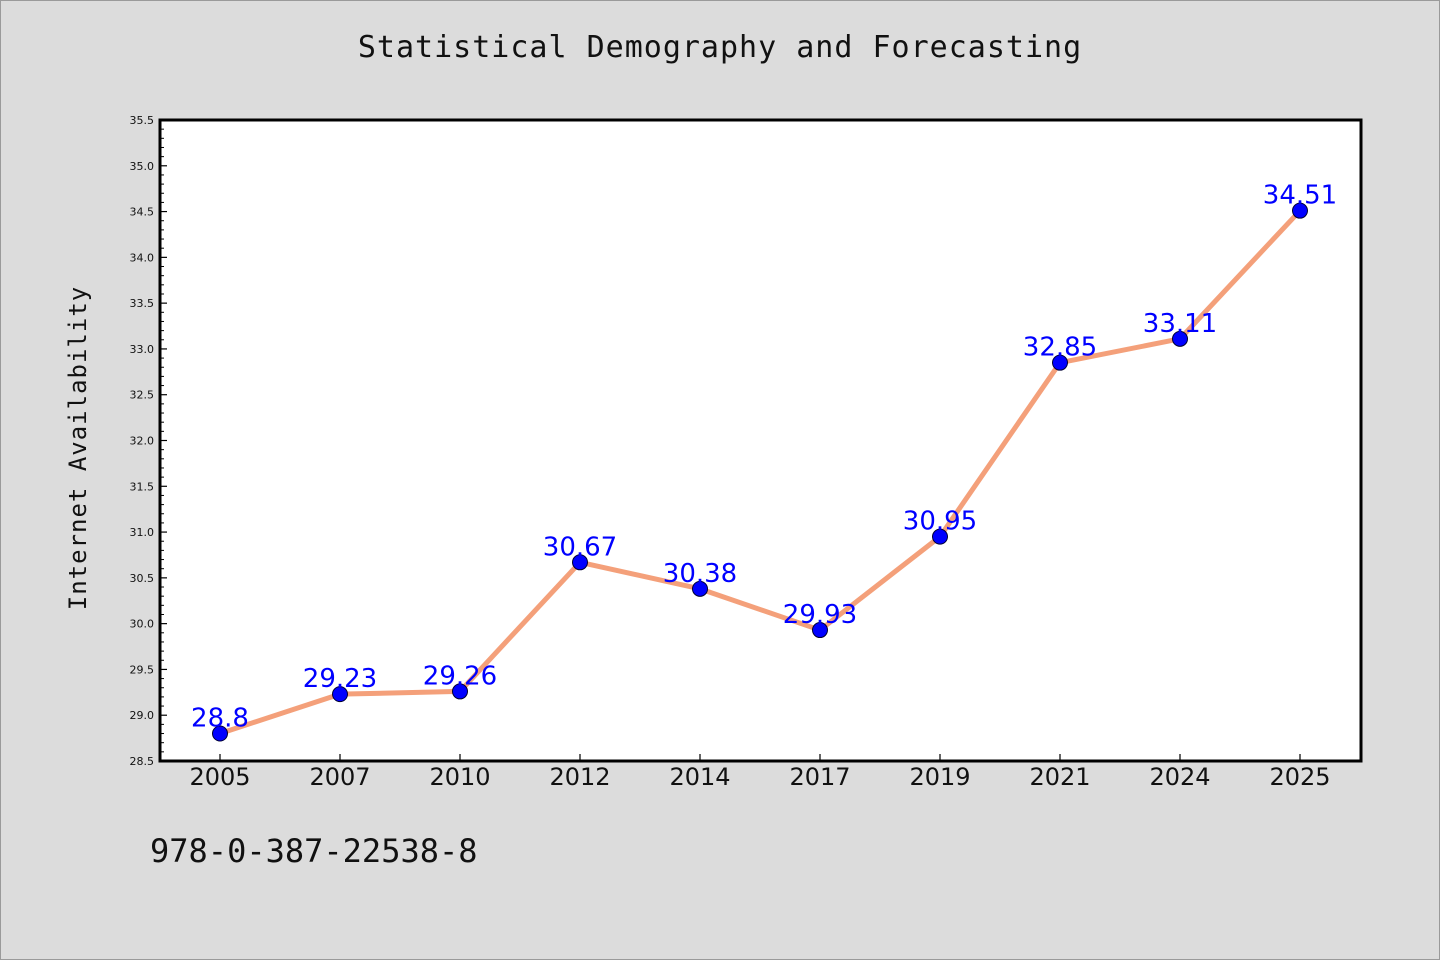  Describe the element at coordinates (760, 772) in the screenshot. I see `x-axis: 2005 2007 2010 2012 2014 2017 2019 2021 2024 2025` at that location.